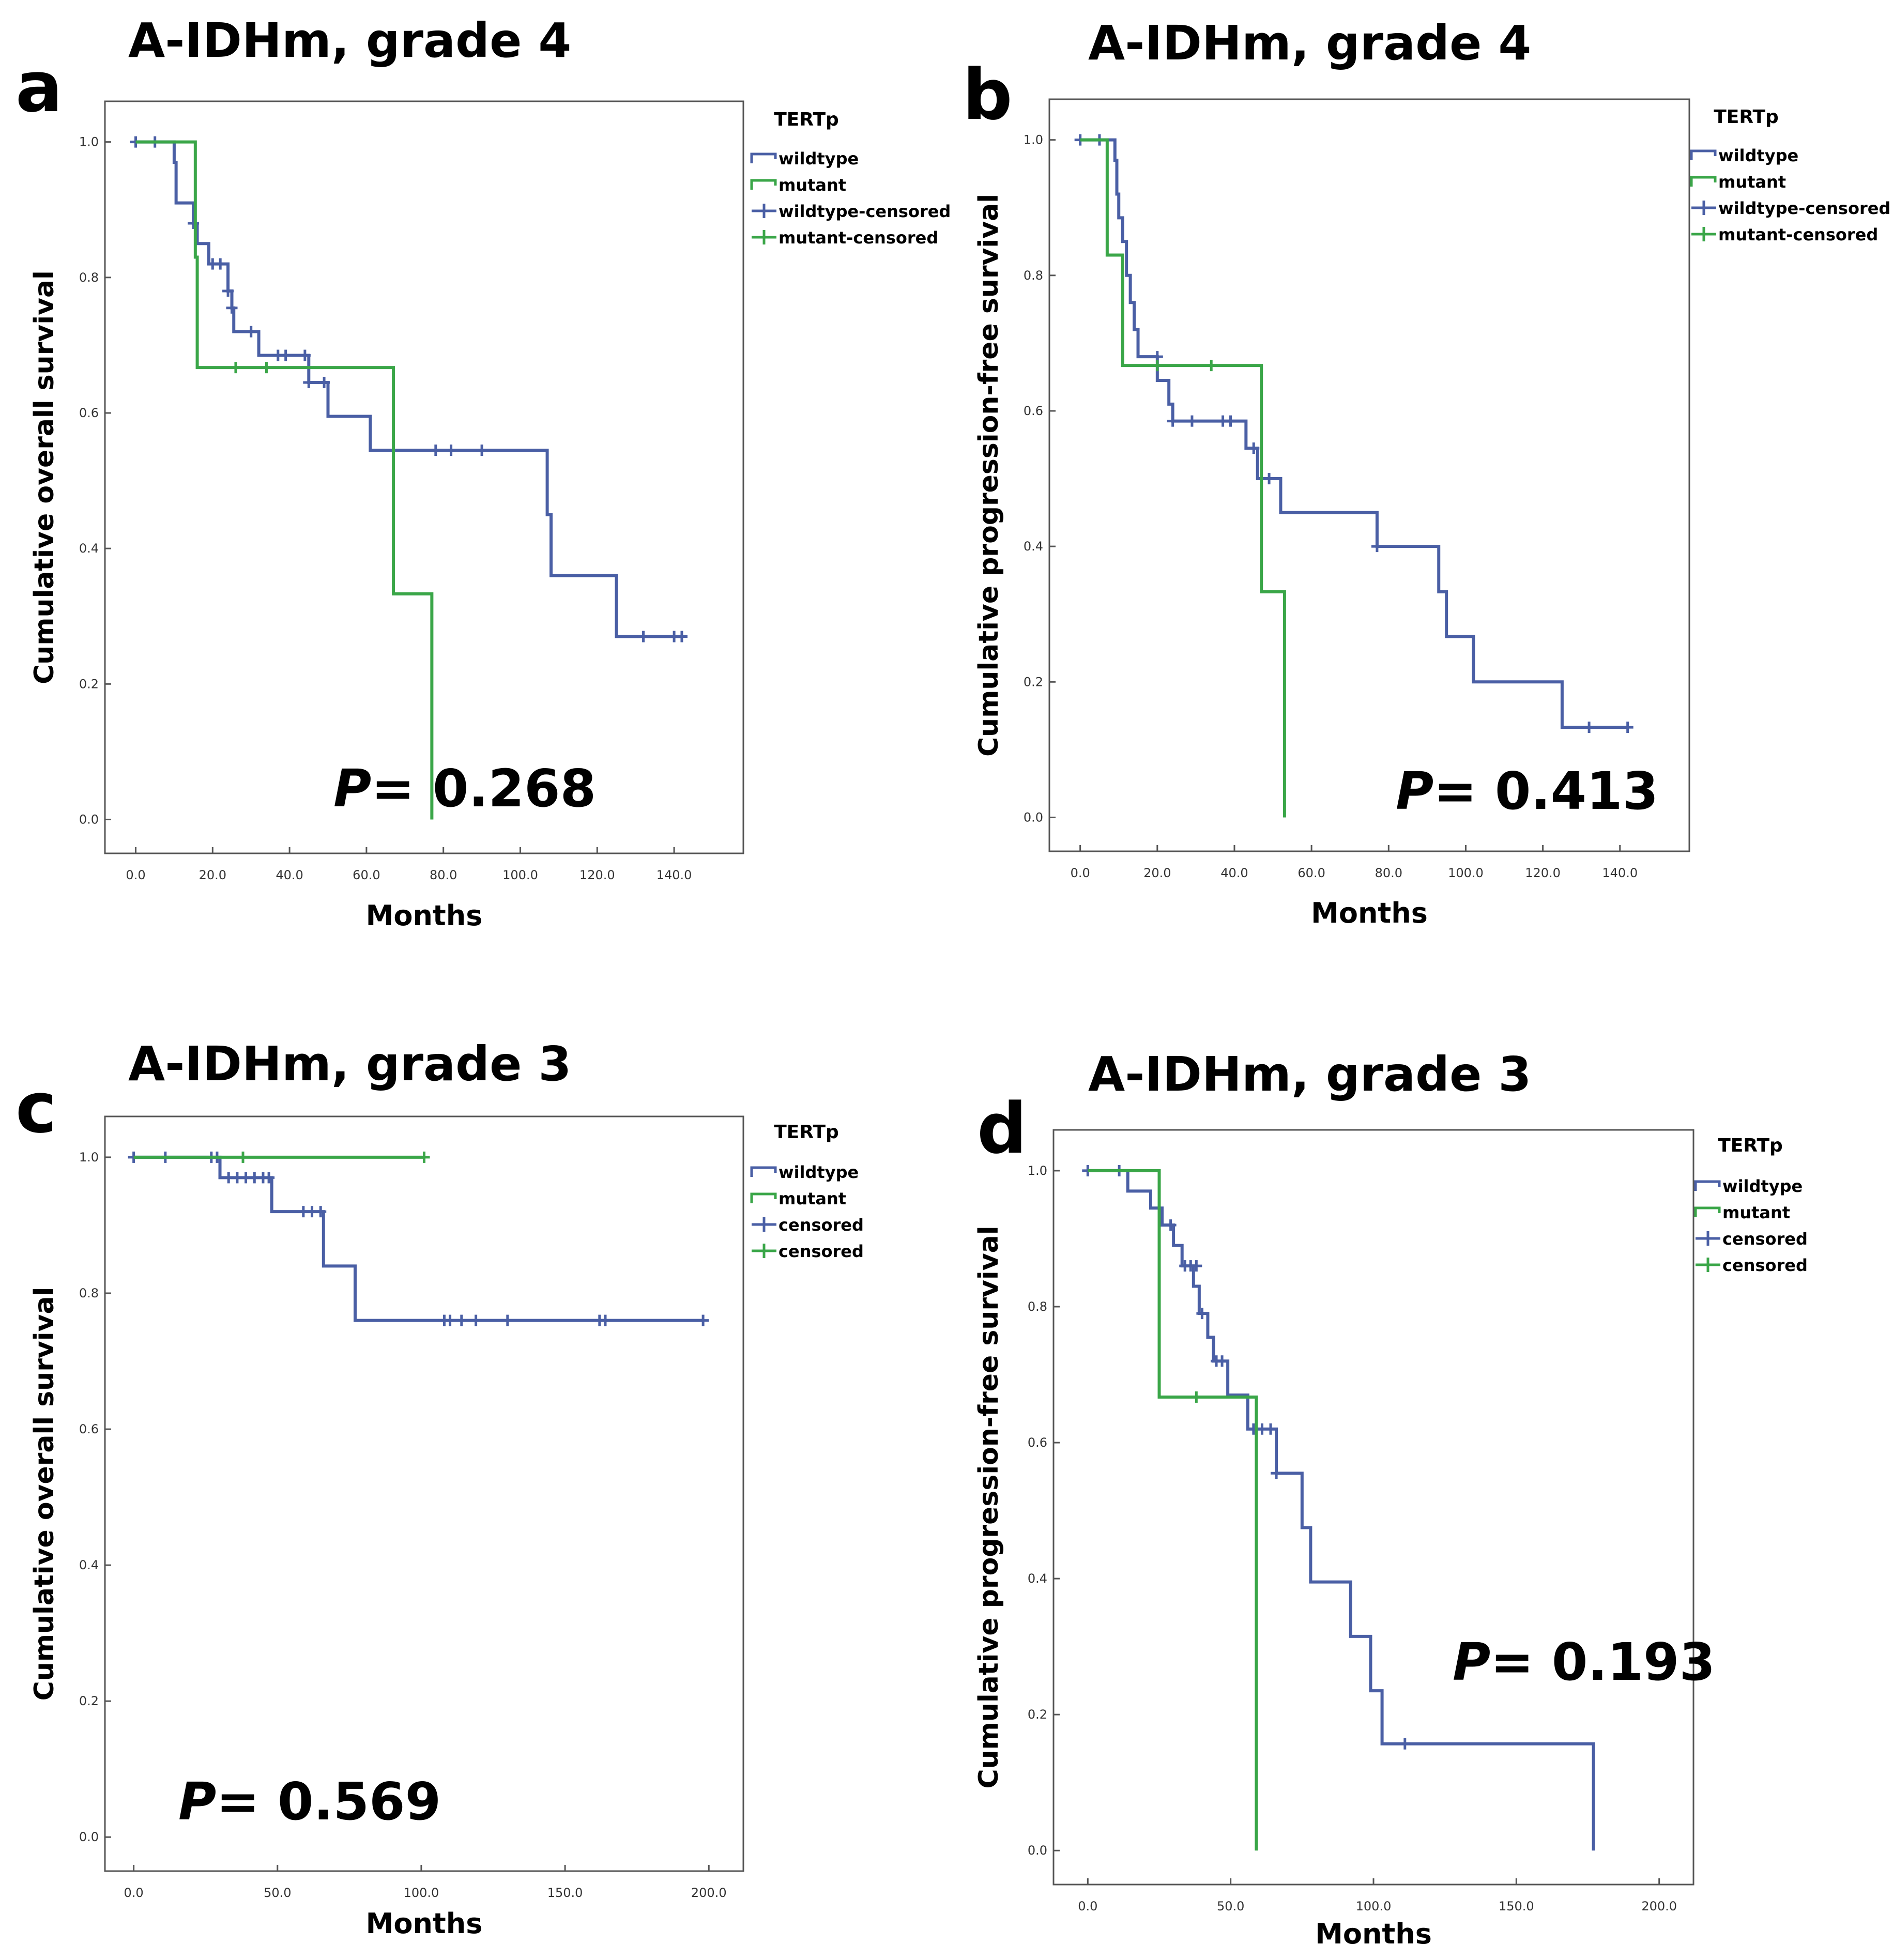 This screenshot has height=1960, width=1893. What do you see at coordinates (309, 1802) in the screenshot?
I see `p-value: P= 0.569` at bounding box center [309, 1802].